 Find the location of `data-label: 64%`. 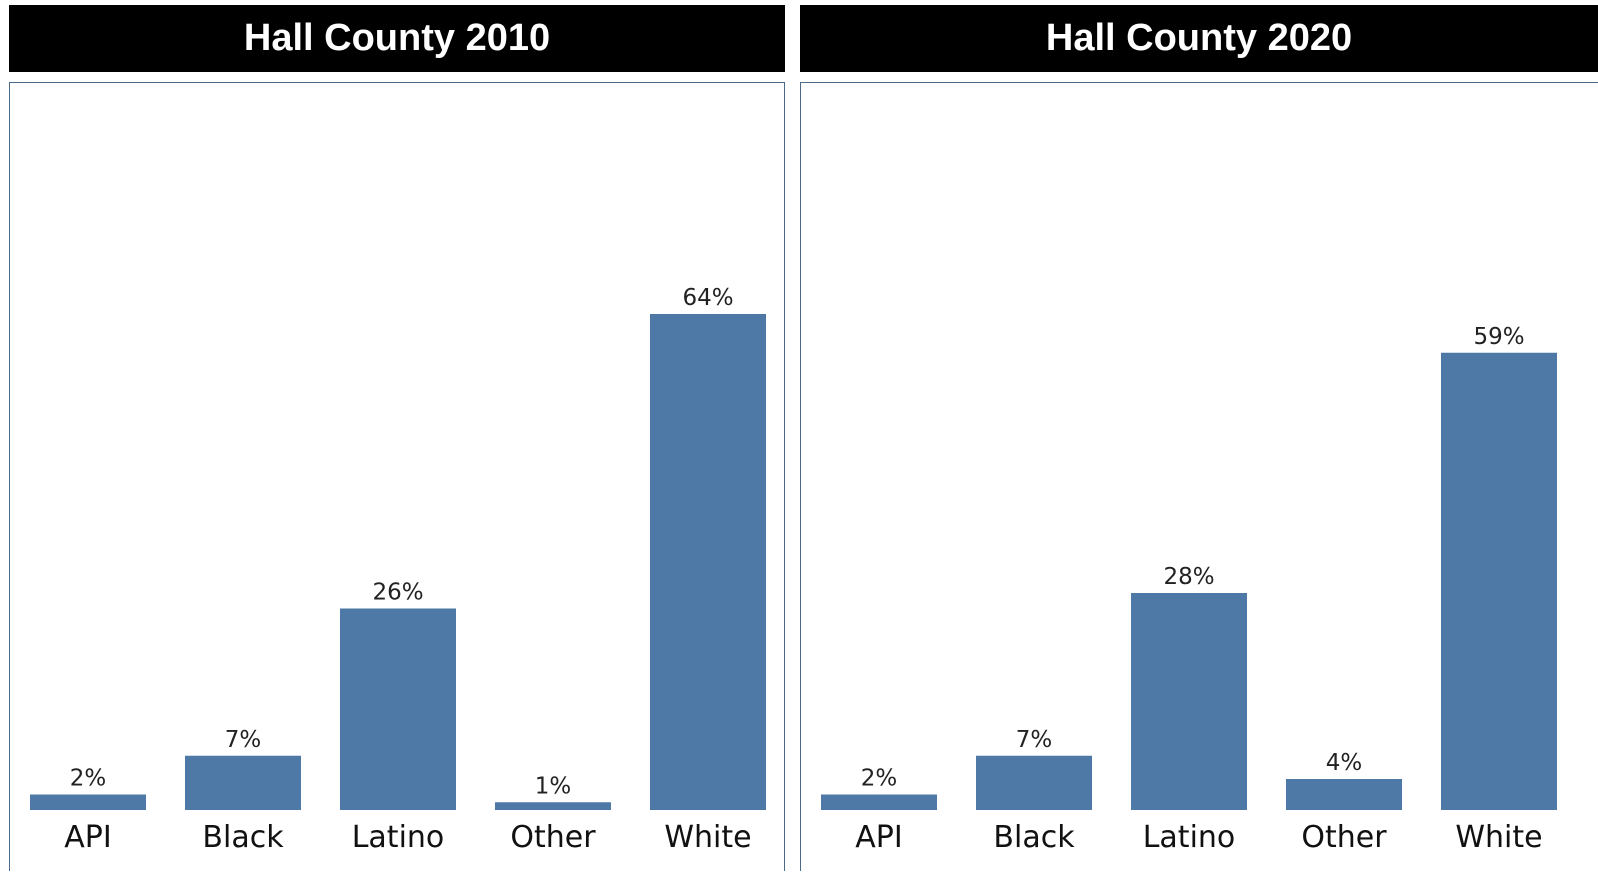

data-label: 64% is located at coordinates (707, 298).